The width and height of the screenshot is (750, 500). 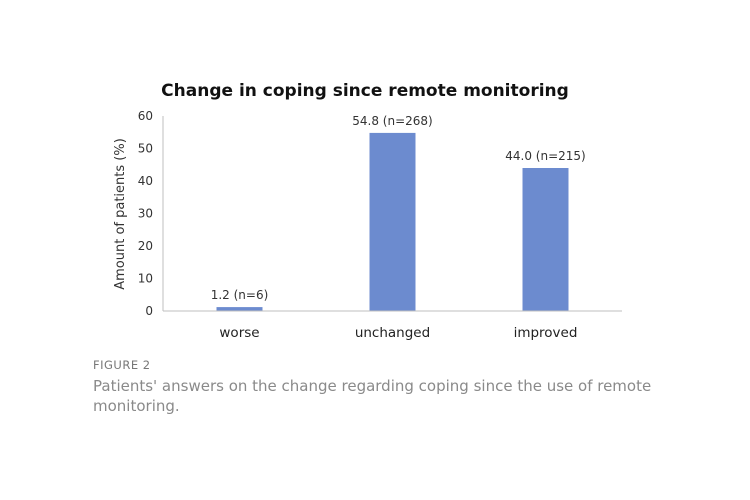 I want to click on x-tick-label-unchanged: unchanged, so click(x=392, y=333).